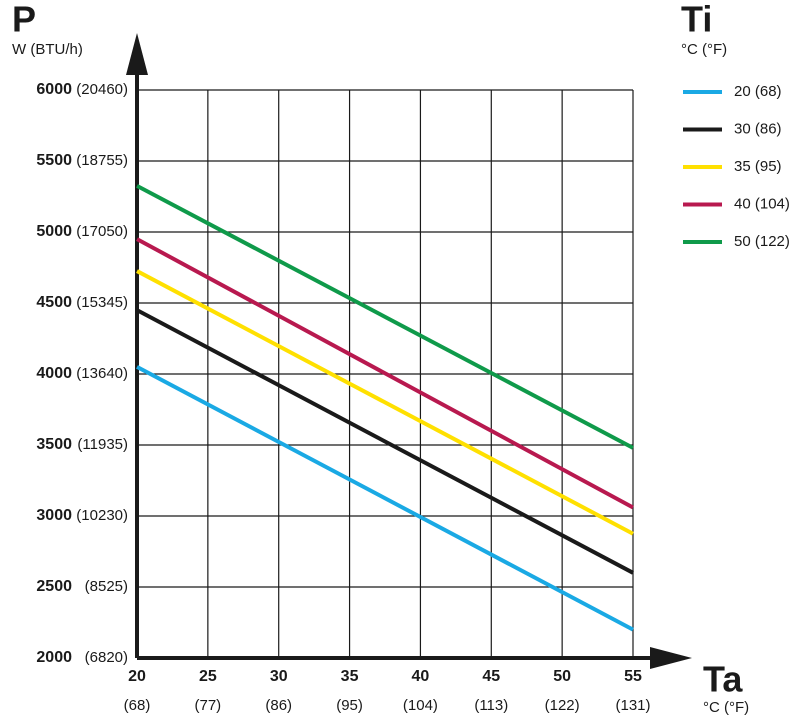 Image resolution: width=800 pixels, height=720 pixels. What do you see at coordinates (633, 676) in the screenshot?
I see `x-tick-label: 55` at bounding box center [633, 676].